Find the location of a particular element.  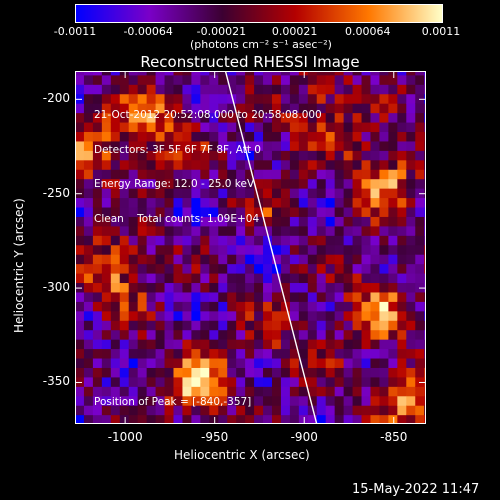

colorbar is located at coordinates (259, 13).